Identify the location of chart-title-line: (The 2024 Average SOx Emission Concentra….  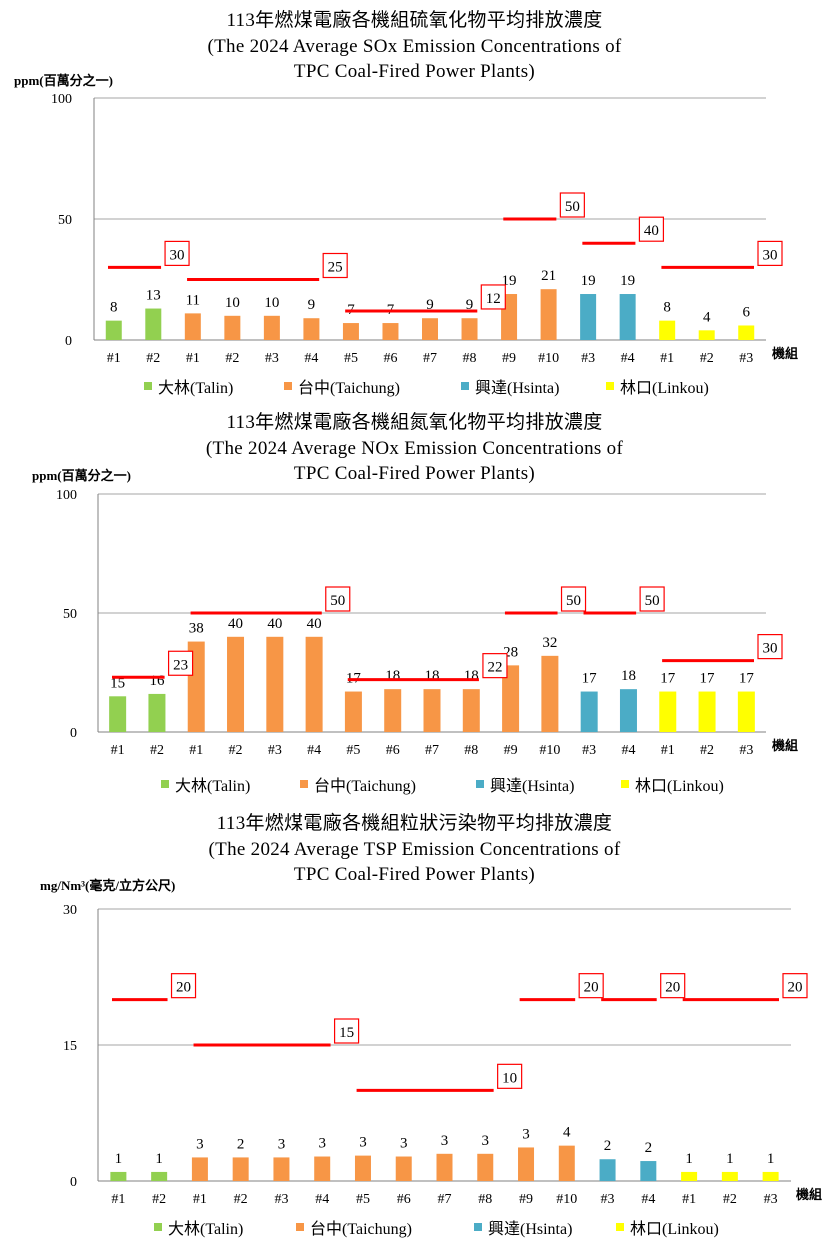
(414, 46).